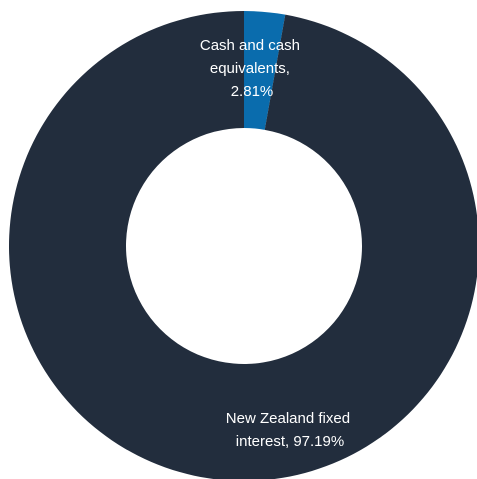 This screenshot has height=479, width=477. What do you see at coordinates (290, 430) in the screenshot?
I see `label-new-zealand-fixed-interest: New Zealand fixed interest, 97.19%` at bounding box center [290, 430].